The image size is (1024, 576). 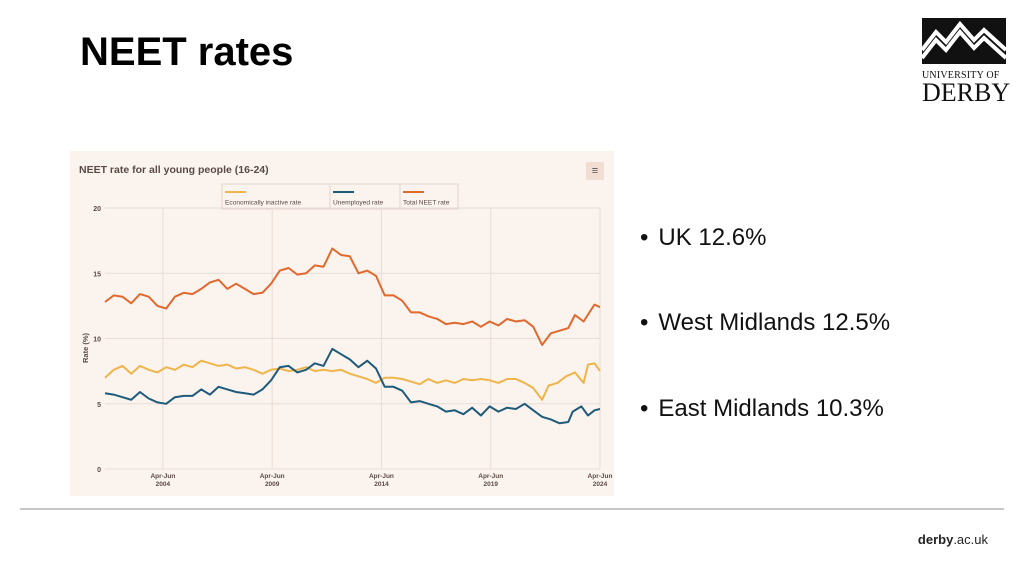 I want to click on chart-series, so click(x=352, y=336).